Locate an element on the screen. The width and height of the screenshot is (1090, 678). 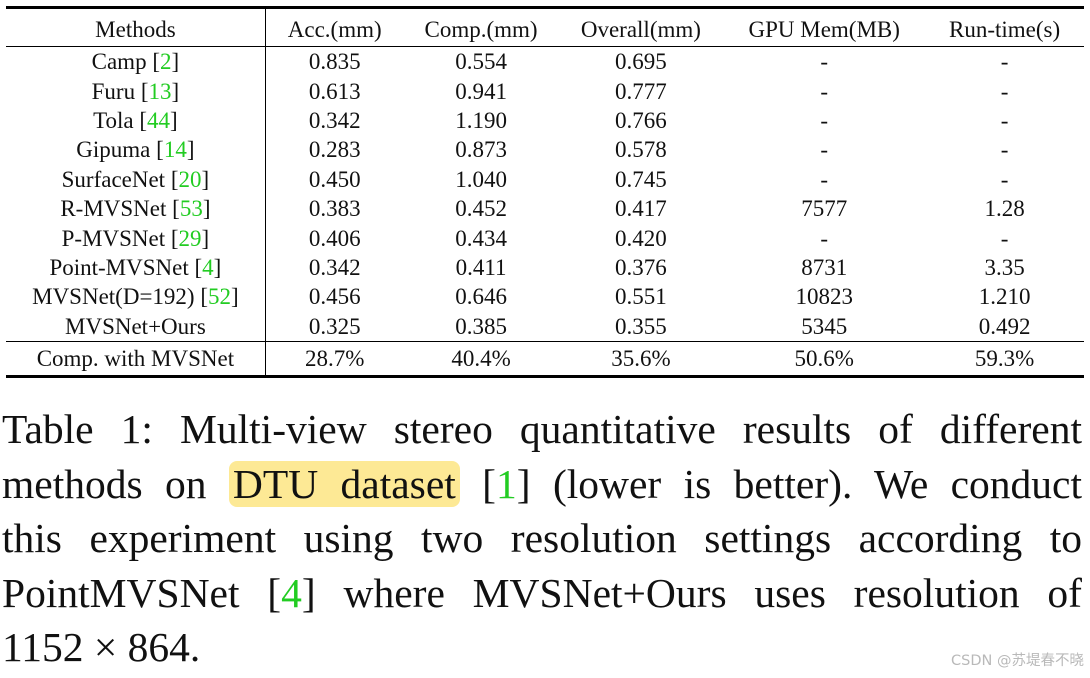
method-name: R-MVSNet is located at coordinates (113, 209).